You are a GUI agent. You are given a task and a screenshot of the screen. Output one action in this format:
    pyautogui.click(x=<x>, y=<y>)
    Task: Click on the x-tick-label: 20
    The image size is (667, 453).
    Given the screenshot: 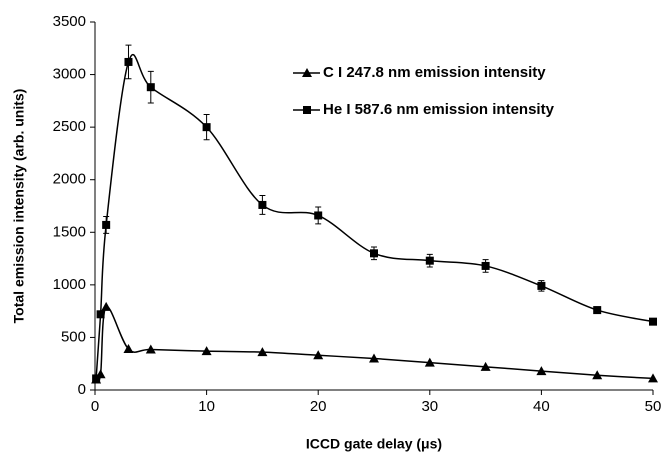 What is the action you would take?
    pyautogui.click(x=318, y=406)
    